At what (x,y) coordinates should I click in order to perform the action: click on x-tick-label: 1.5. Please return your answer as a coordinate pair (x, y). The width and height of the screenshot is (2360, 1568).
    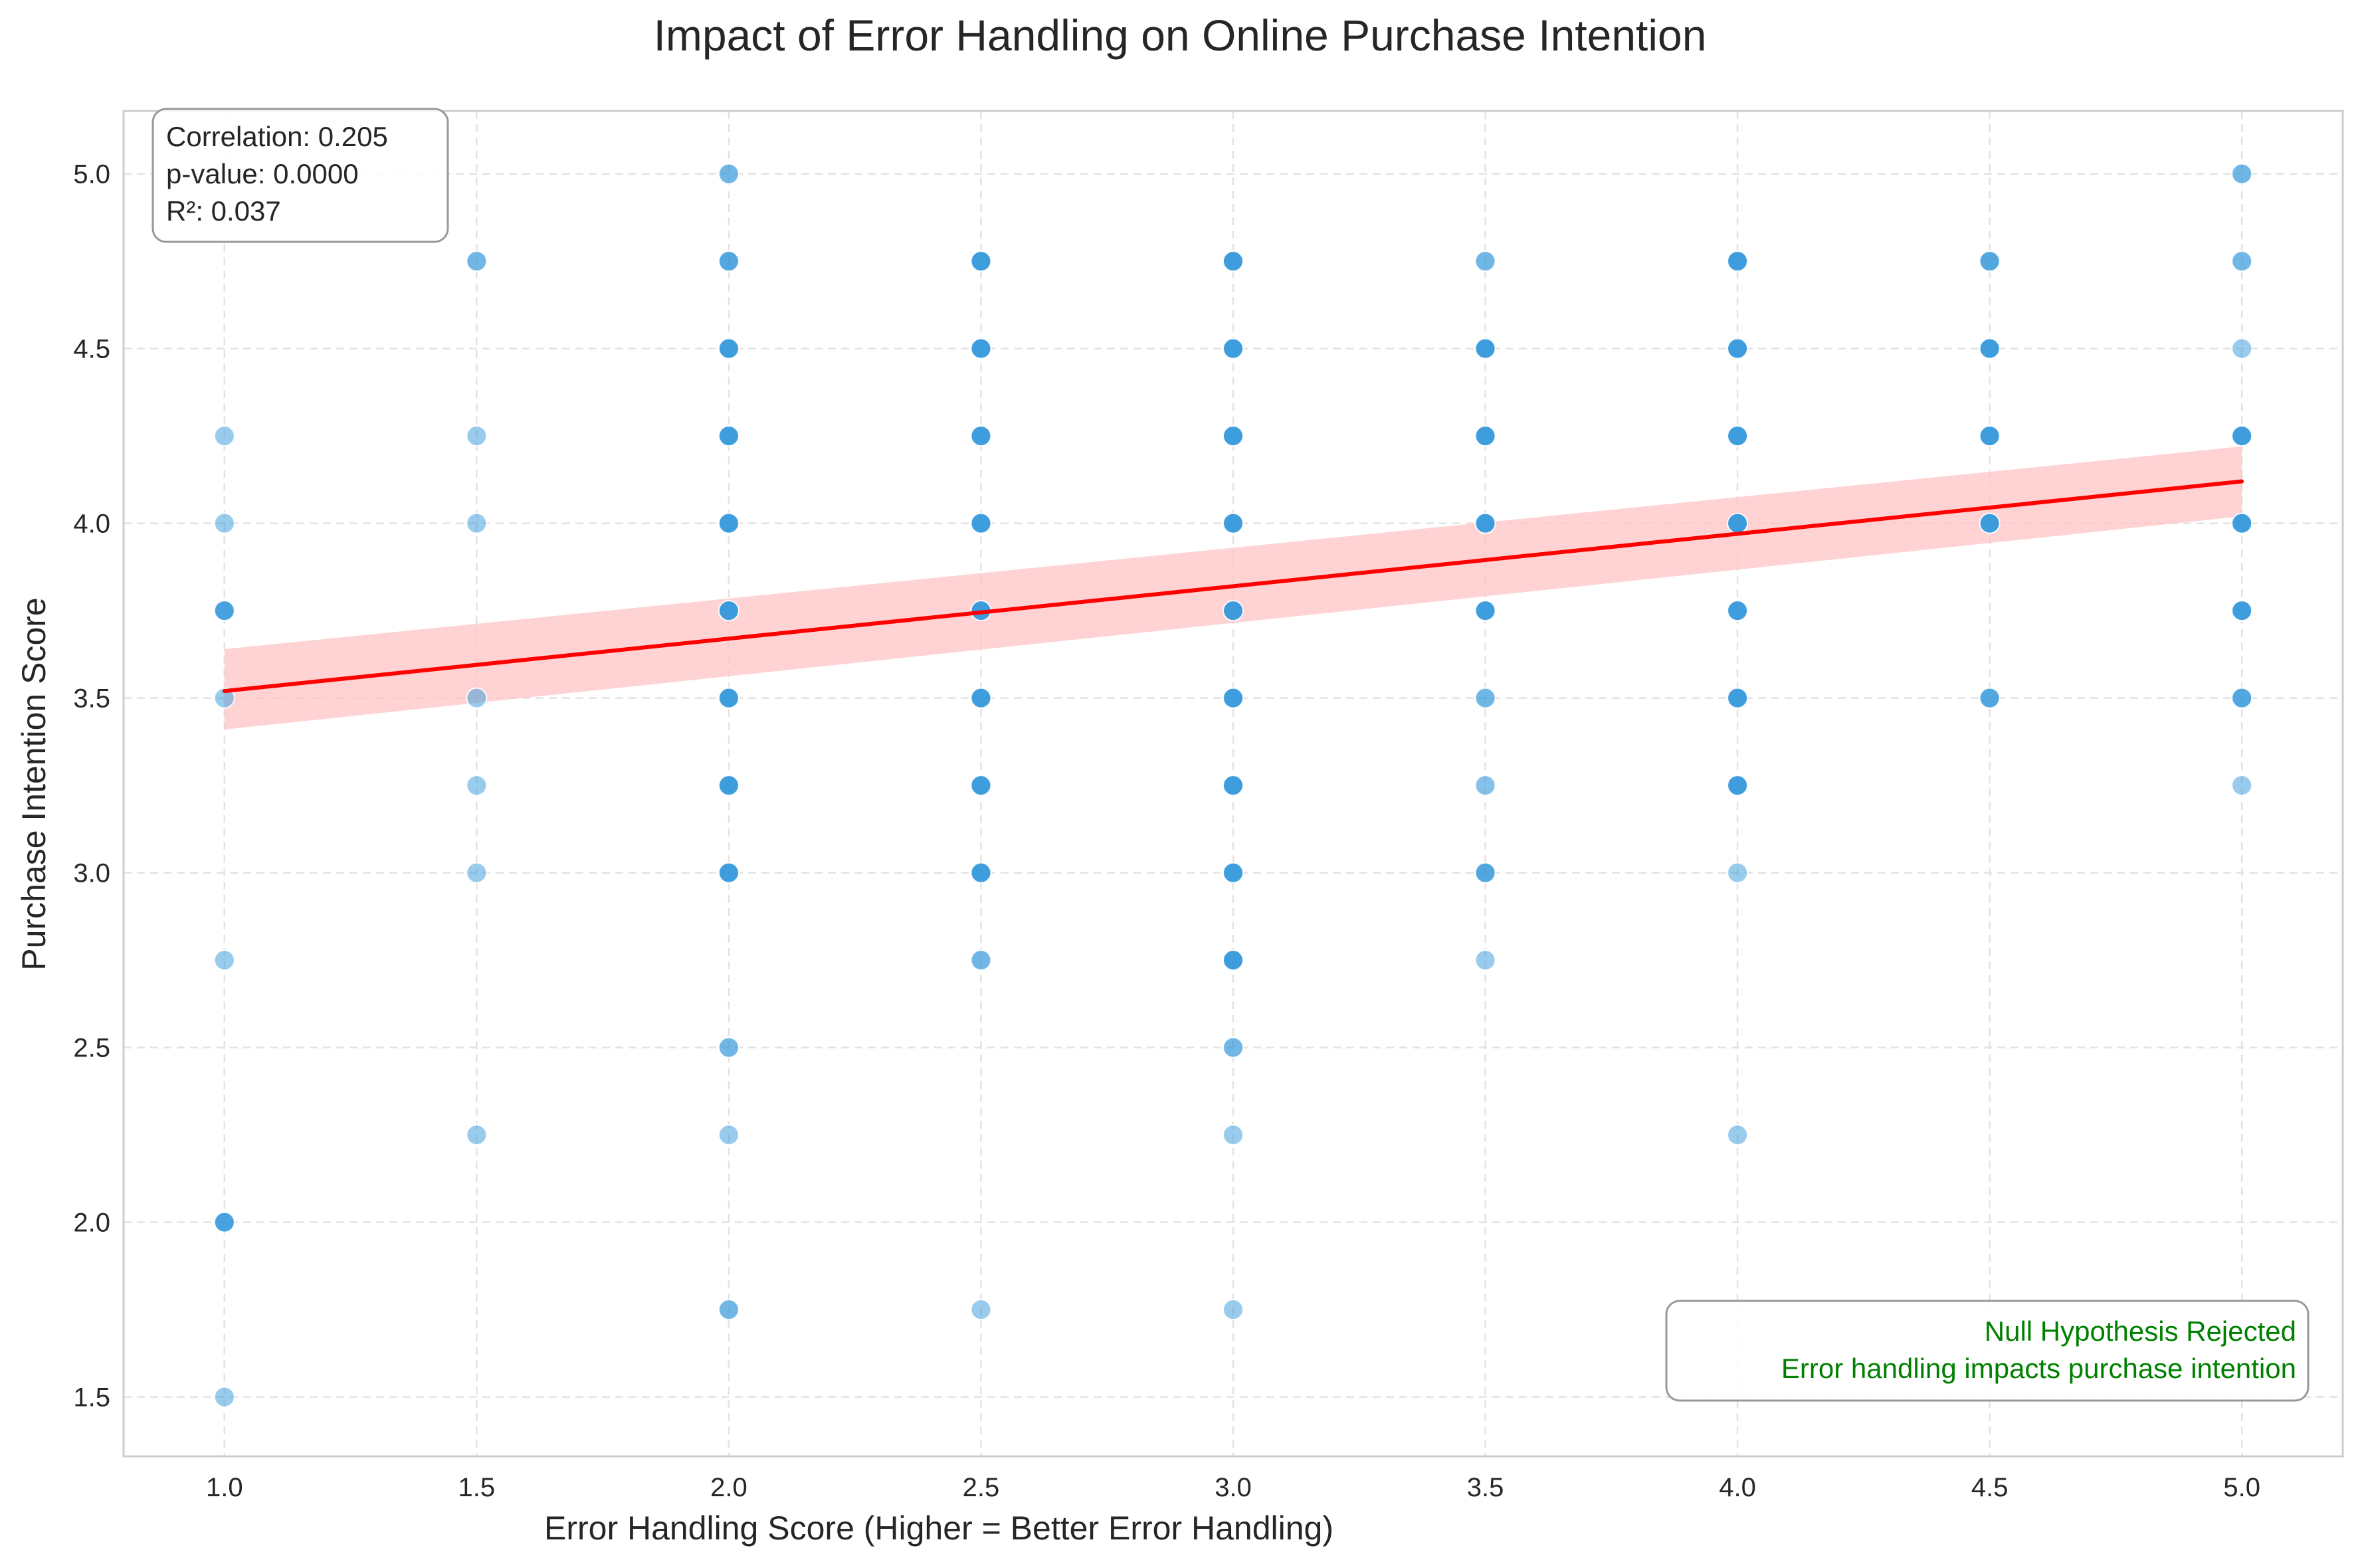
    Looking at the image, I should click on (477, 1487).